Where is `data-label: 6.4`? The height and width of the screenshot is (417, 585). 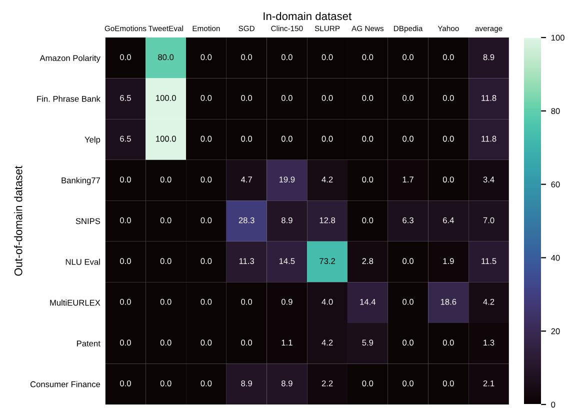 data-label: 6.4 is located at coordinates (448, 220).